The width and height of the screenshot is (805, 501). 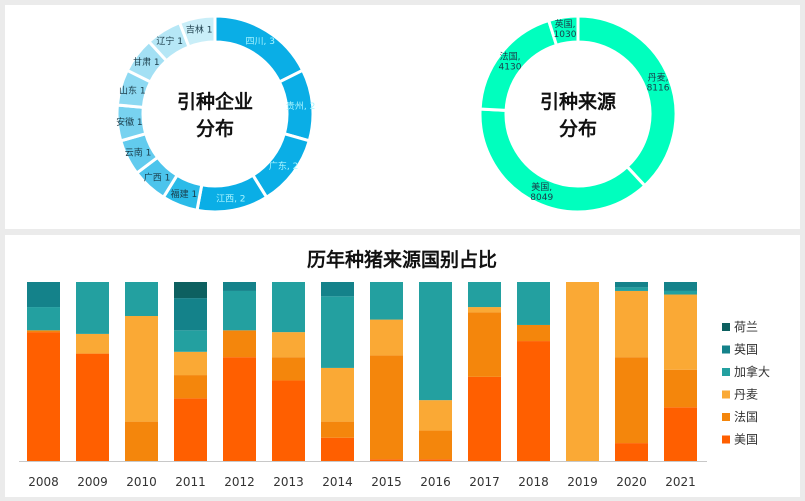 What do you see at coordinates (43, 331) in the screenshot?
I see `bar-segment-2008-法国` at bounding box center [43, 331].